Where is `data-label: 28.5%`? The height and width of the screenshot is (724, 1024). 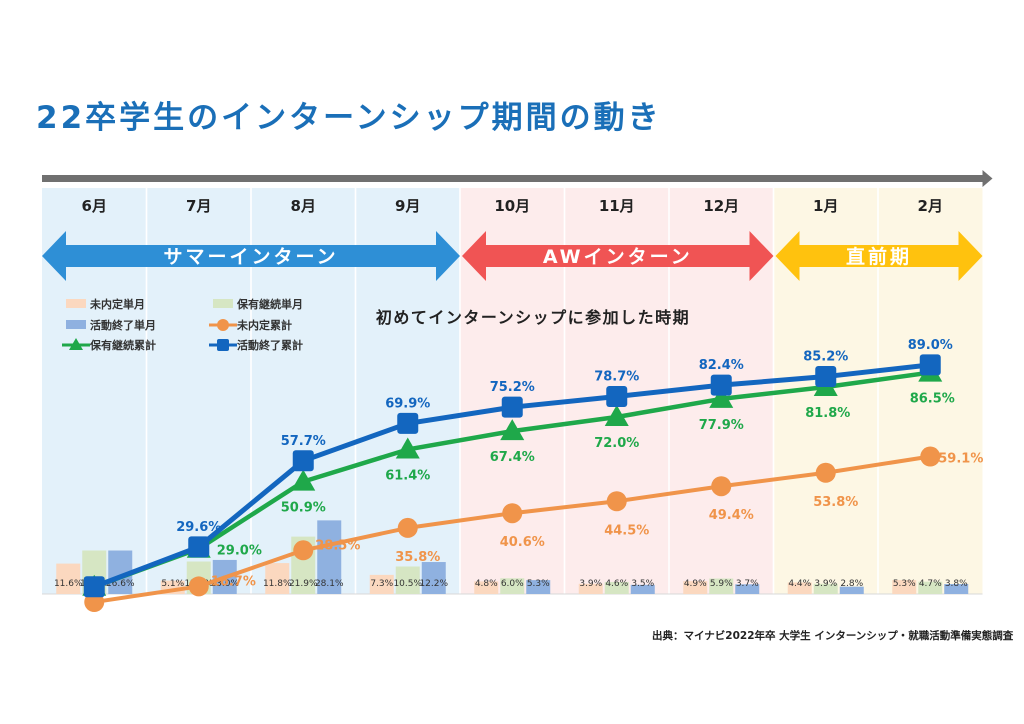 data-label: 28.5% is located at coordinates (337, 545).